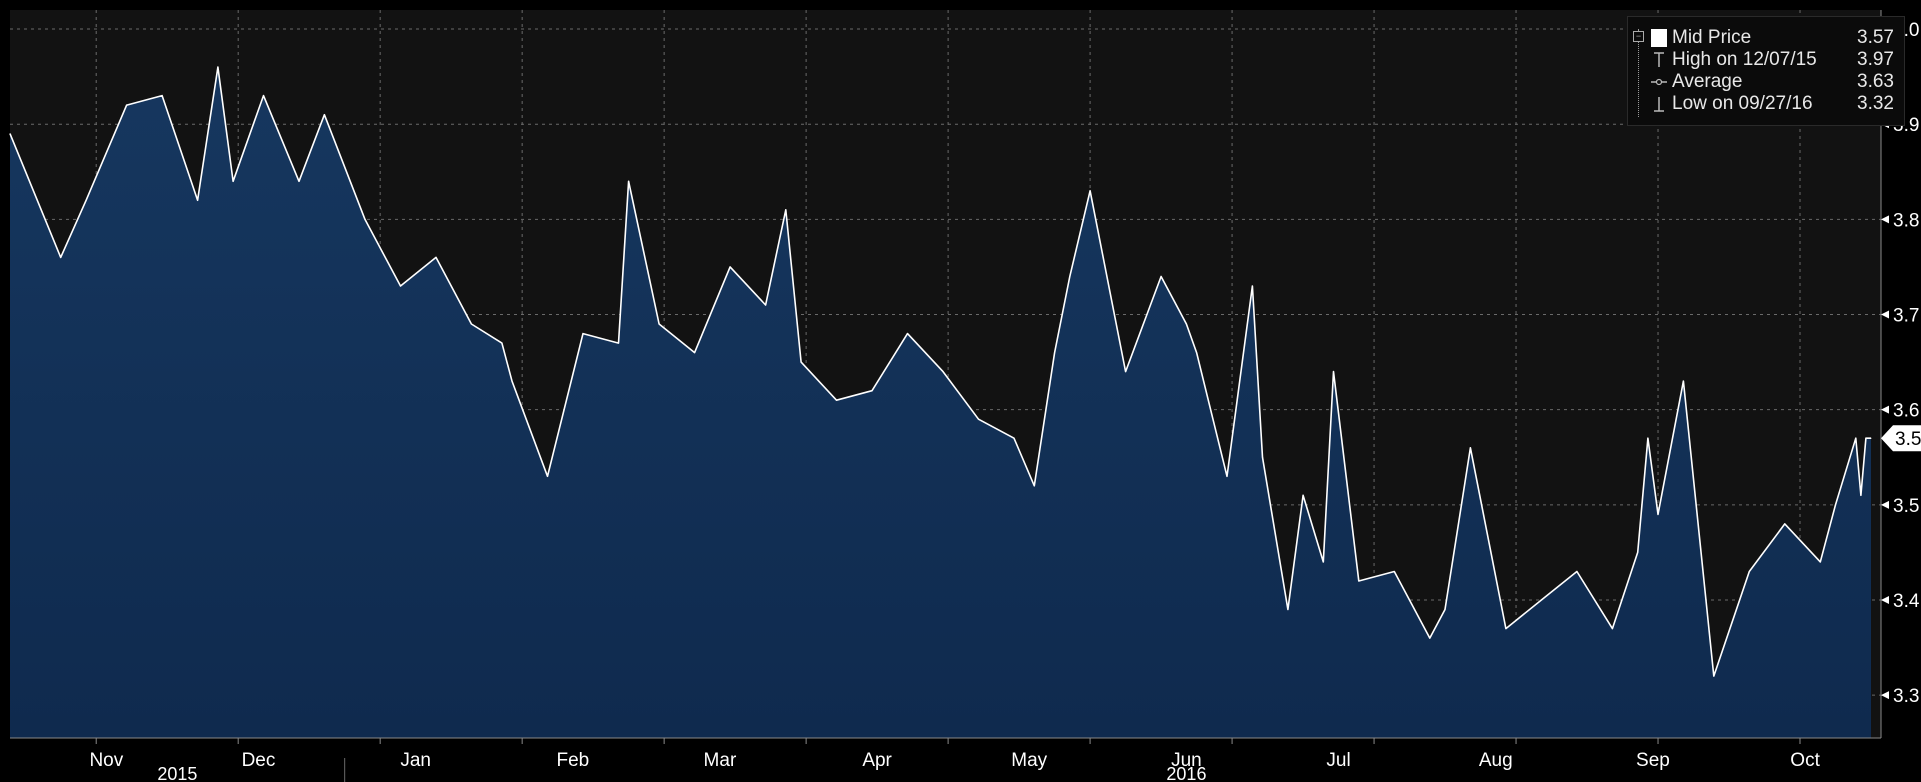 The width and height of the screenshot is (1921, 782). I want to click on y-tick-label: 3.8, so click(1906, 220).